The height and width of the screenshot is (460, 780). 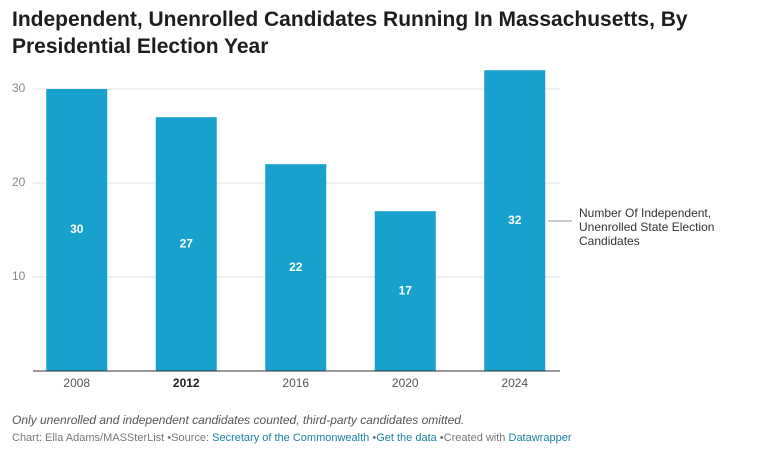 What do you see at coordinates (406, 438) in the screenshot?
I see `data-link: Get the data` at bounding box center [406, 438].